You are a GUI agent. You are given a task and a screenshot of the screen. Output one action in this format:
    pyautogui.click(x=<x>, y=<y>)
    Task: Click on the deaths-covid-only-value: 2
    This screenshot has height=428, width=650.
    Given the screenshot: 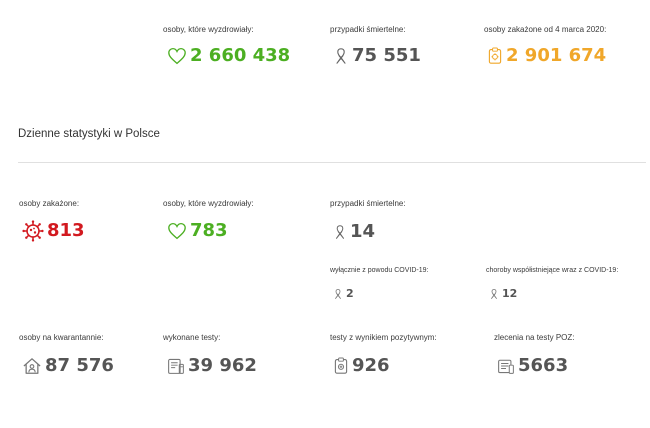 What is the action you would take?
    pyautogui.click(x=350, y=293)
    